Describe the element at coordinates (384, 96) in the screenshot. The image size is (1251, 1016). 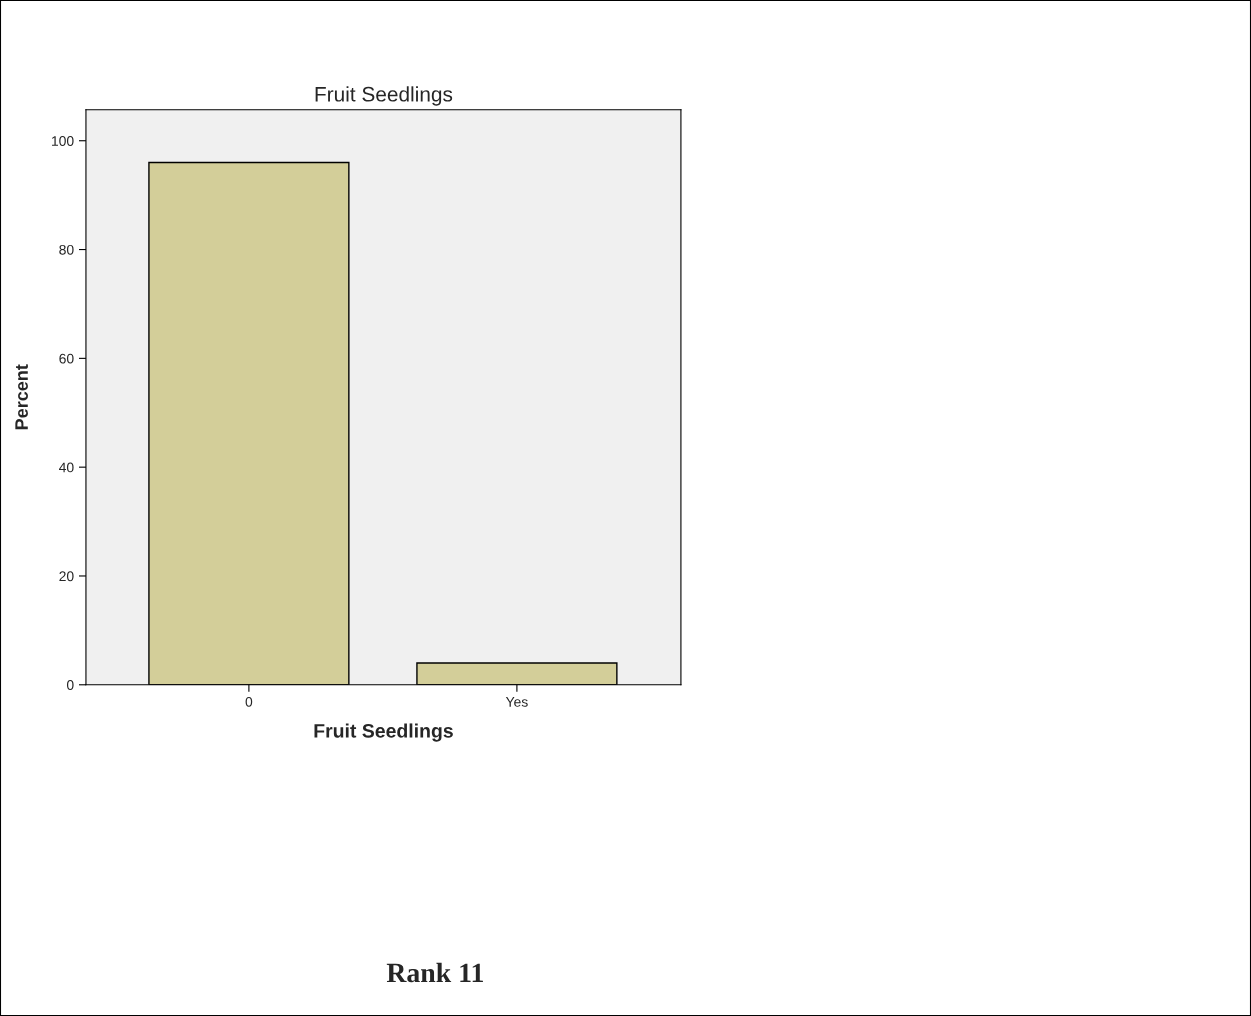
I see `chart-title: Fruit Seedlings` at that location.